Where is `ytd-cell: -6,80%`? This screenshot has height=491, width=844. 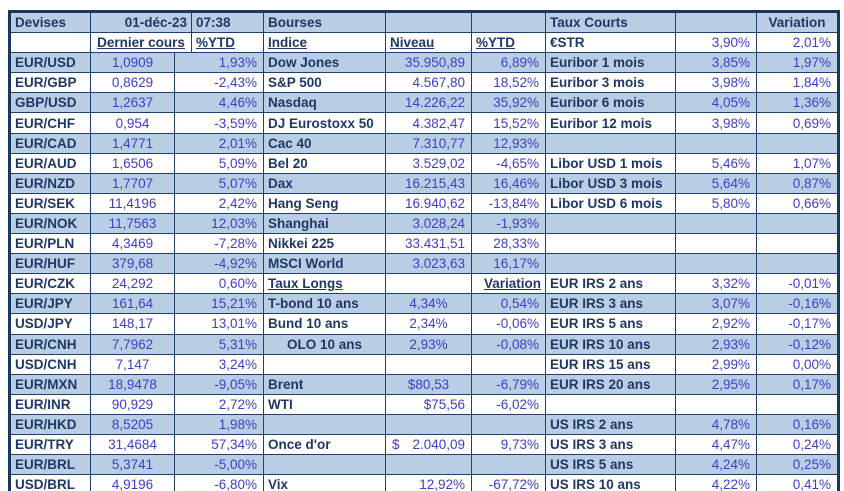 ytd-cell: -6,80% is located at coordinates (219, 482).